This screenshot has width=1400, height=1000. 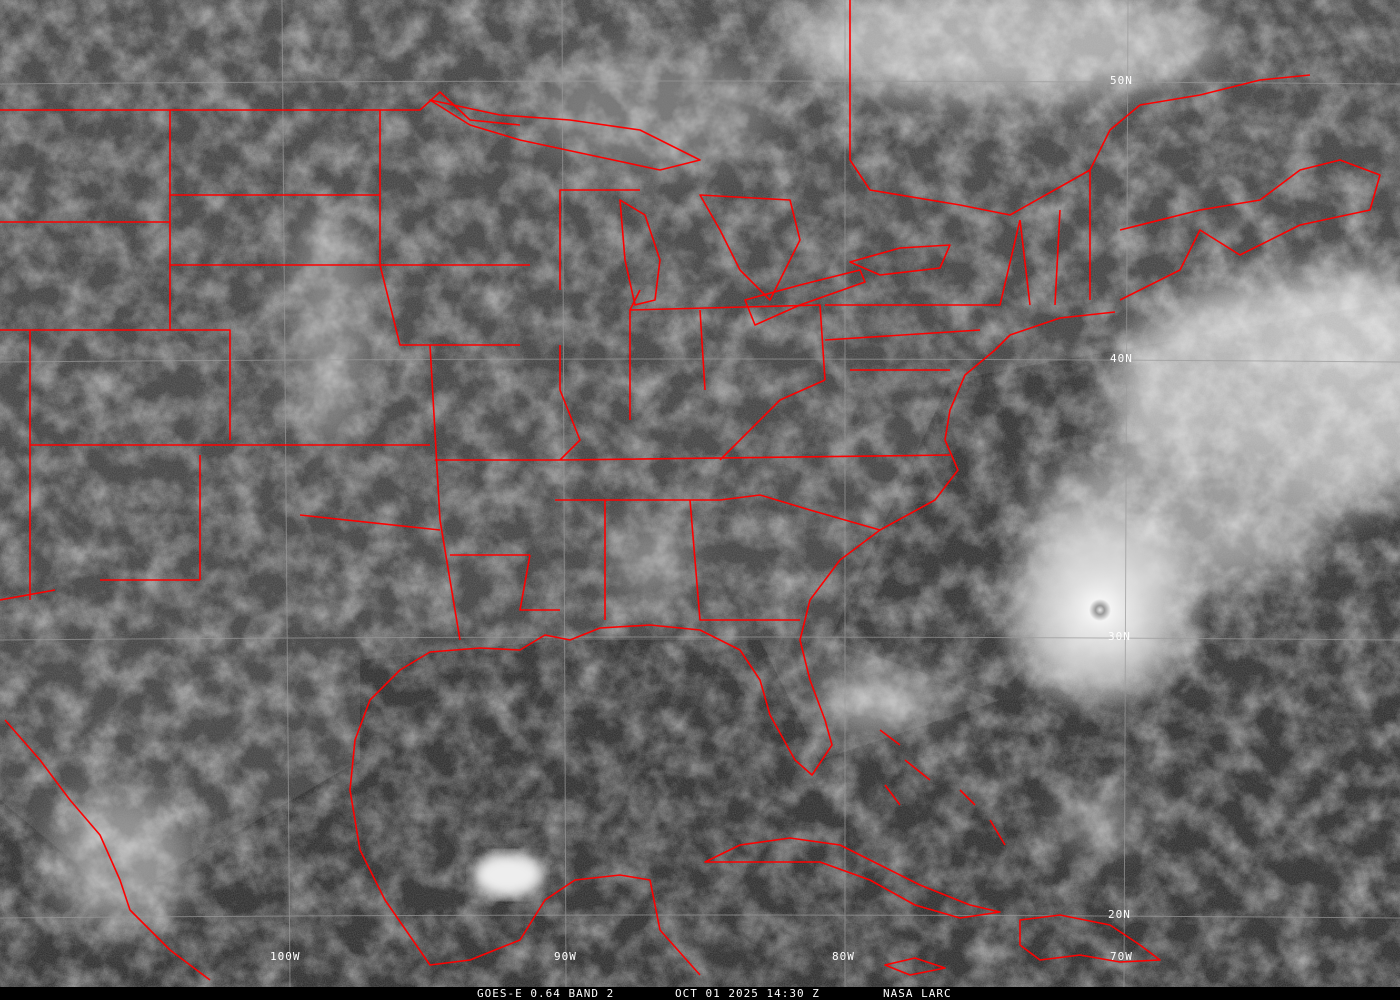 What do you see at coordinates (942, 787) in the screenshot?
I see `coastline-bahamas` at bounding box center [942, 787].